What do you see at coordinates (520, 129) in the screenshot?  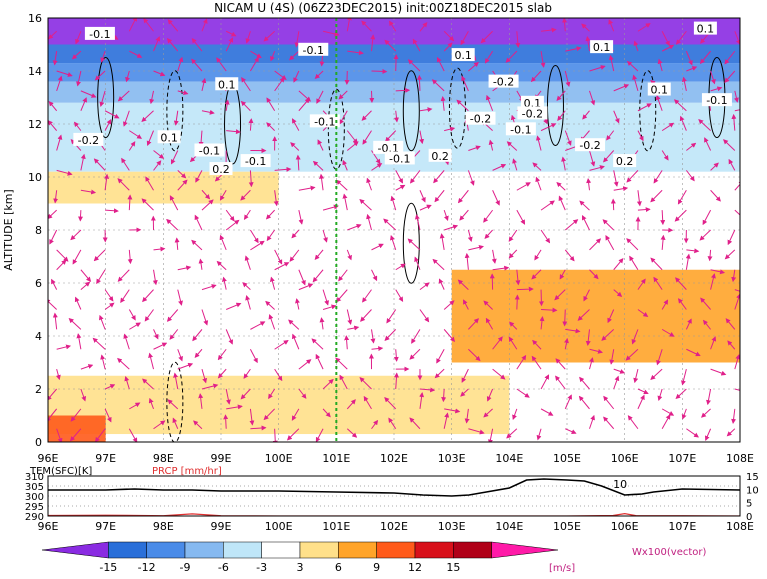 I see `contour-label-14: -0.1` at bounding box center [520, 129].